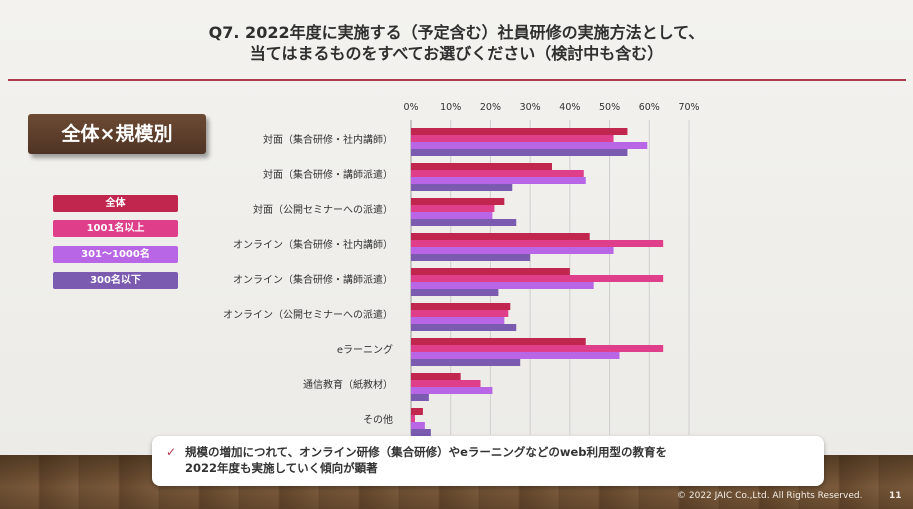 The image size is (913, 509). I want to click on legend-item-all: 全体, so click(115, 203).